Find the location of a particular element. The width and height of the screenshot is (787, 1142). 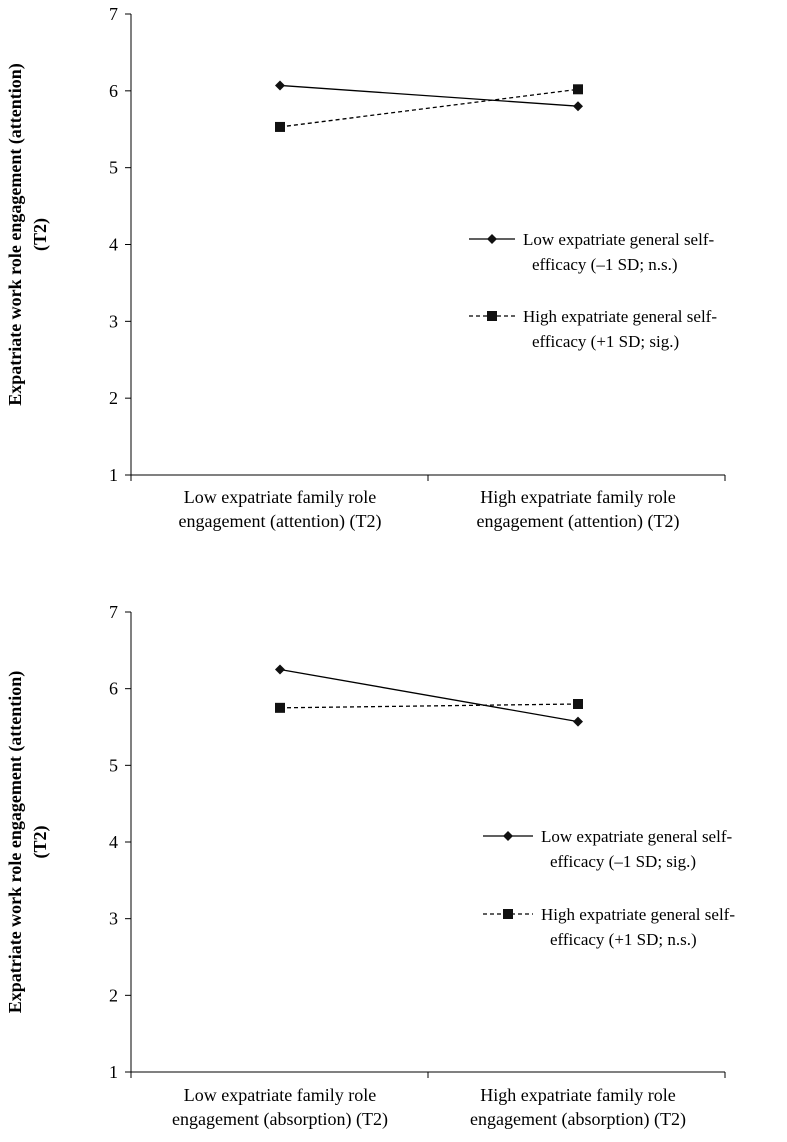

legend-label: efficacy (–1 SD; n.s.) is located at coordinates (605, 264).